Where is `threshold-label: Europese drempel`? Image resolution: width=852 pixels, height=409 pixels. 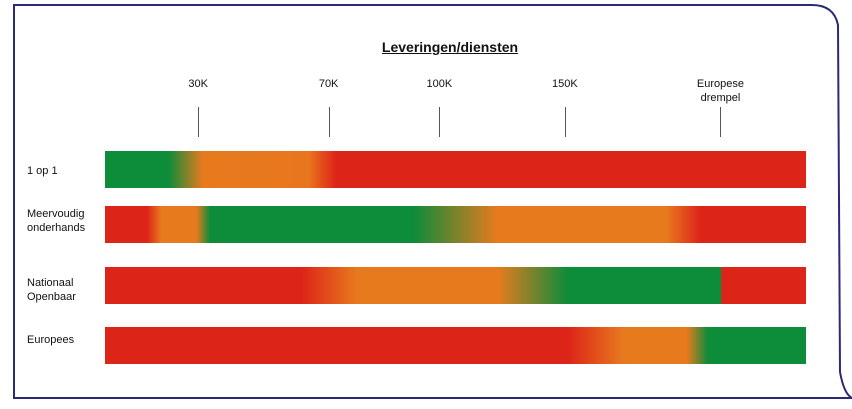 threshold-label: Europese drempel is located at coordinates (720, 91).